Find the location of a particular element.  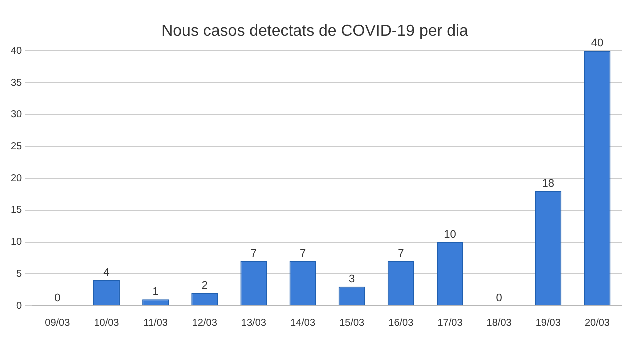

y-tick-label: 40 is located at coordinates (17, 51).